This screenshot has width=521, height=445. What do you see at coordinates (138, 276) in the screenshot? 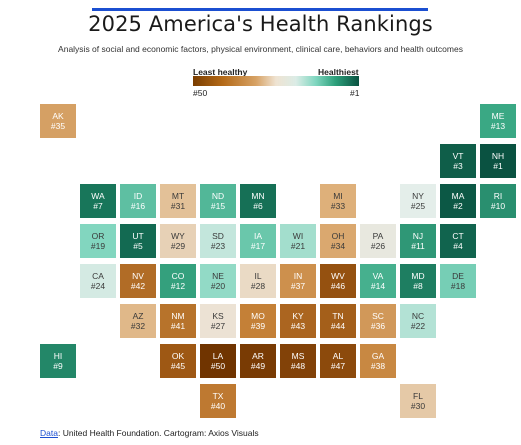
I see `state-abbr: NV` at bounding box center [138, 276].